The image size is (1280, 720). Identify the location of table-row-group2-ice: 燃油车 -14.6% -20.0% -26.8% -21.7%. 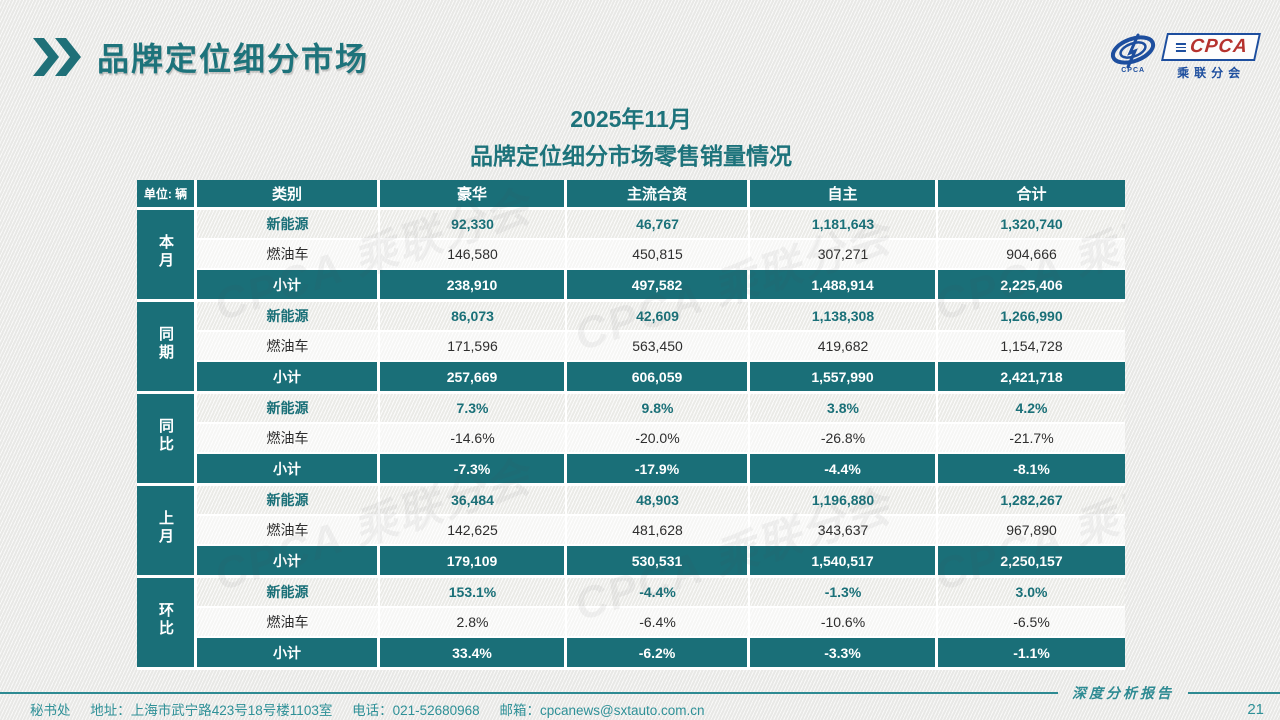
(631, 439).